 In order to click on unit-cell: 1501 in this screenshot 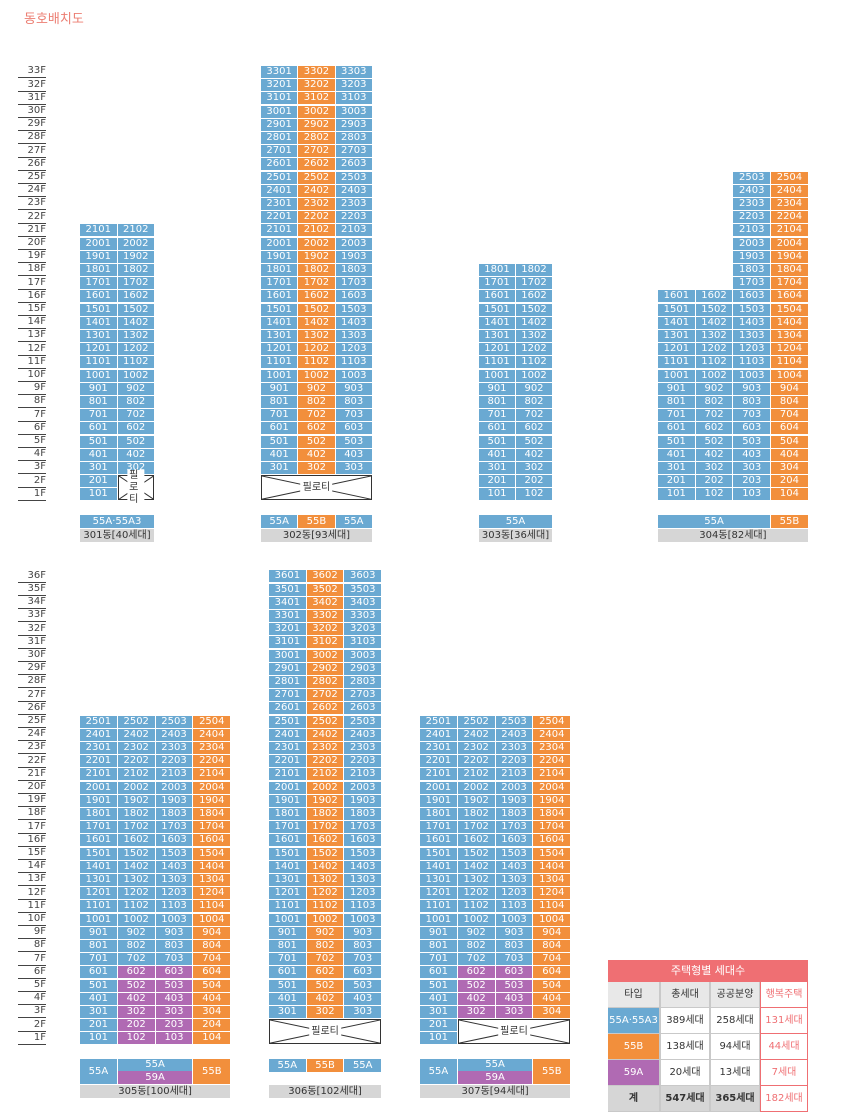, I will do `click(497, 309)`.